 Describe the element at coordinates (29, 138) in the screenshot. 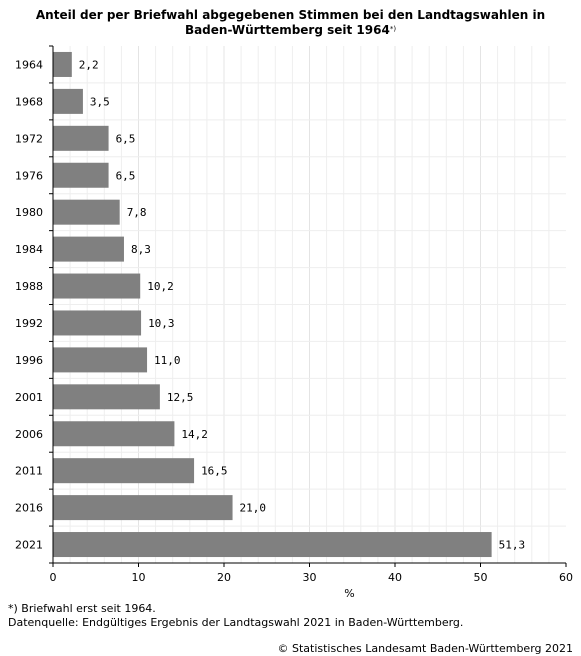

I see `category-label-1972: 1972` at that location.